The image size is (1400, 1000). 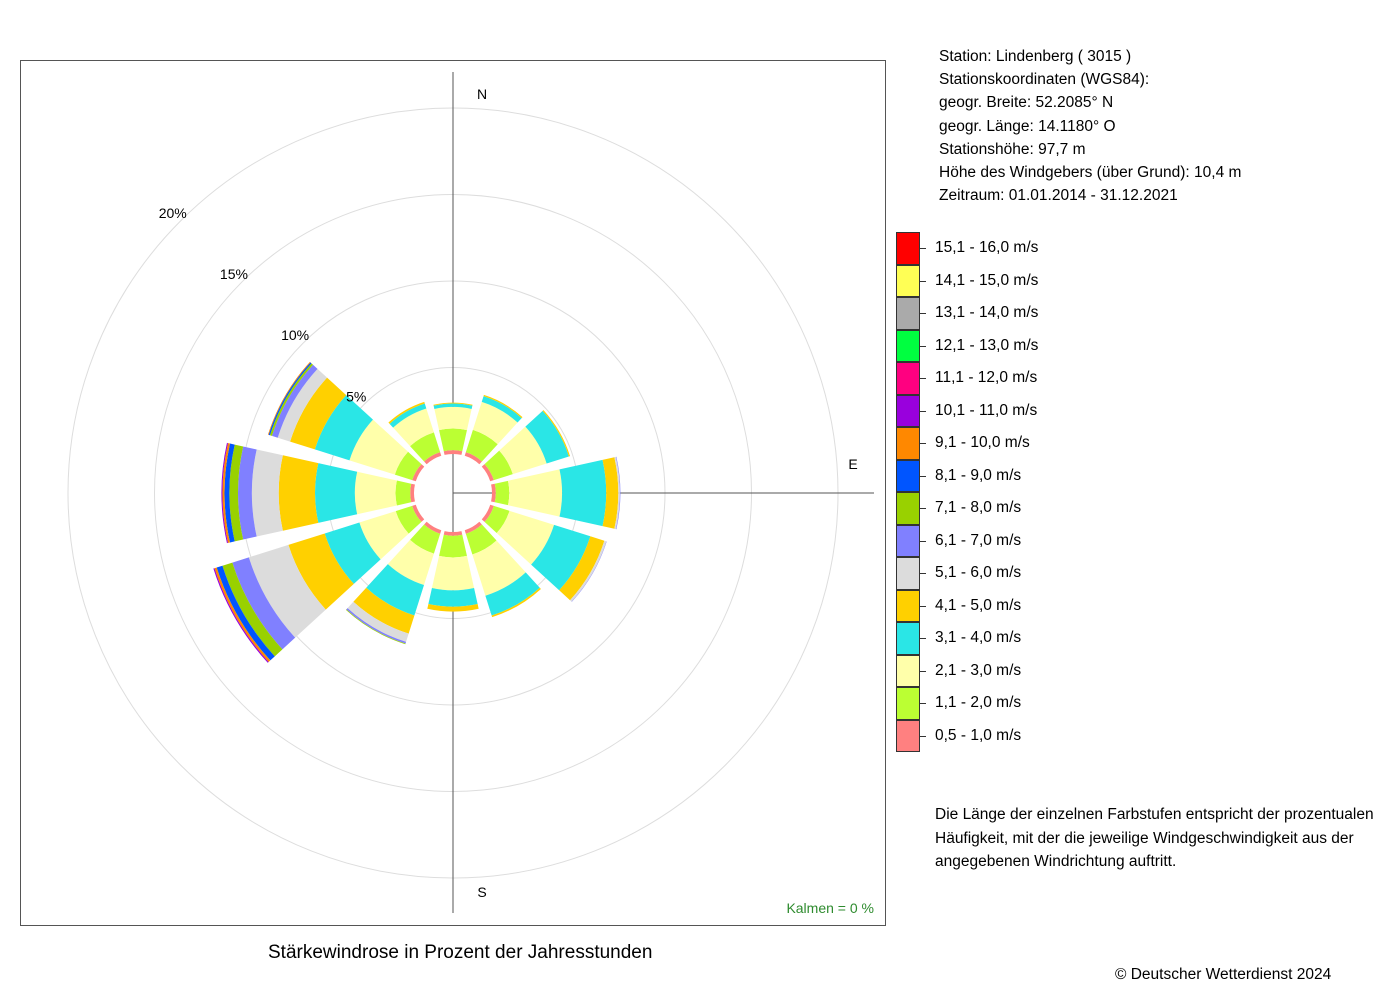 I want to click on time-period: Zeitraum: 01.01.2014 - 31.12.2021, so click(x=1058, y=196).